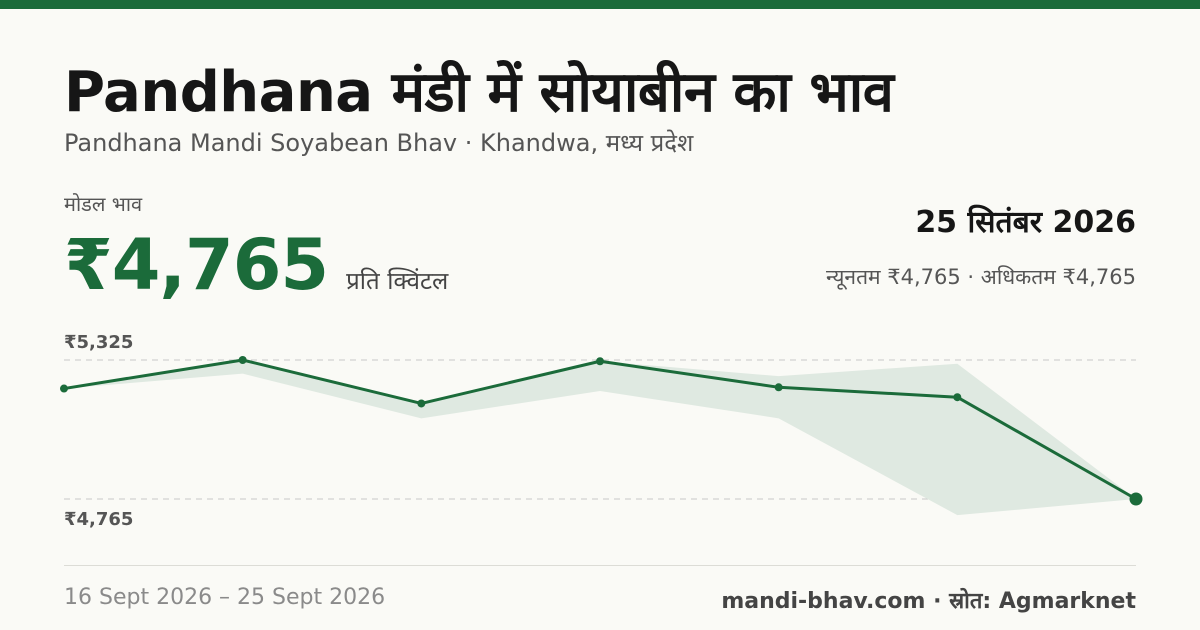 This screenshot has width=1200, height=630. I want to click on y-tick-label-min: ₹4,765, so click(99, 519).